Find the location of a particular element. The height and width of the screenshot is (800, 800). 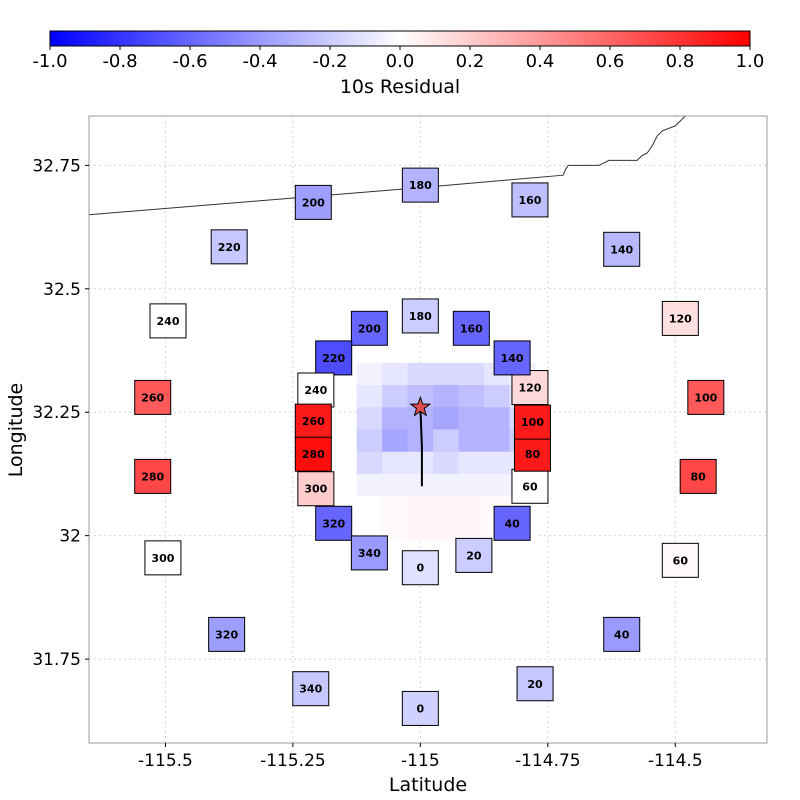

outer-station: 160 is located at coordinates (530, 200).